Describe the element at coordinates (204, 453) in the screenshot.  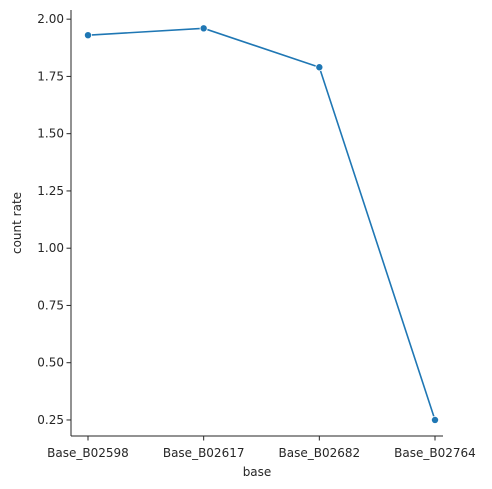
I see `x-tick-label: Base_B02617` at that location.